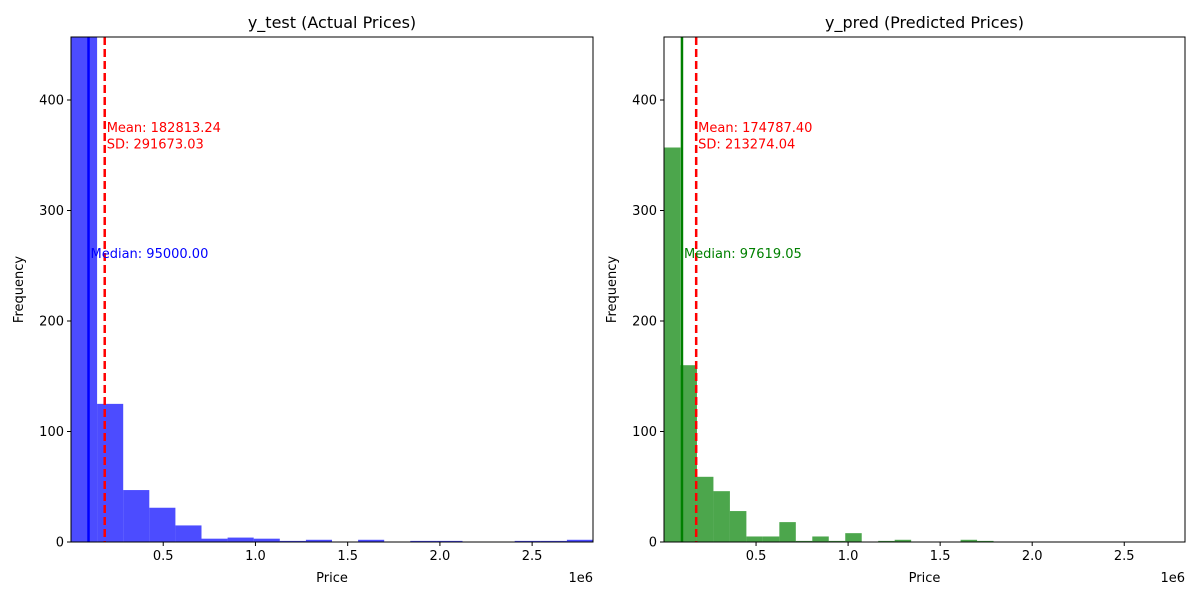  What do you see at coordinates (612, 289) in the screenshot?
I see `y-axis-label-predicted: Frequency` at bounding box center [612, 289].